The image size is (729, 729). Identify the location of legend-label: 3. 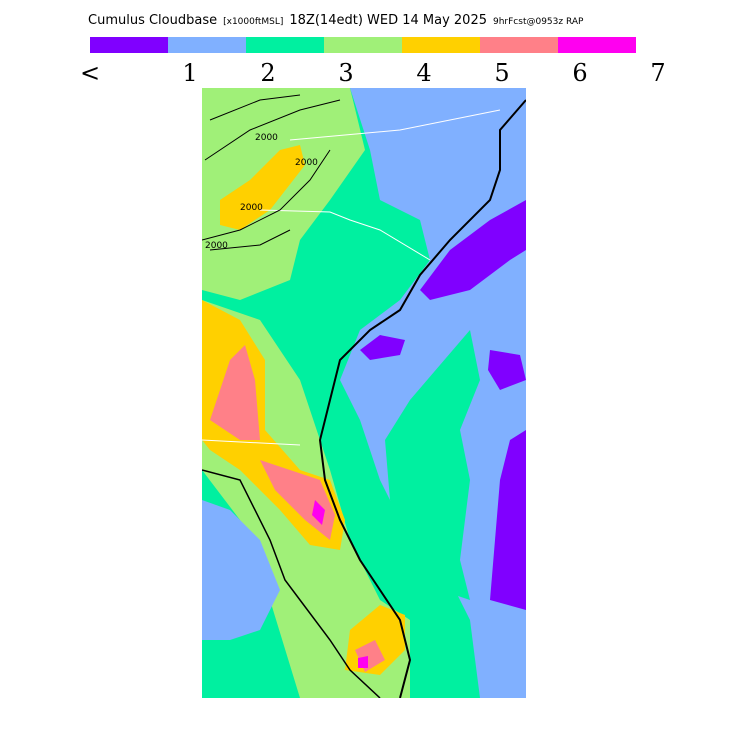
(345, 73).